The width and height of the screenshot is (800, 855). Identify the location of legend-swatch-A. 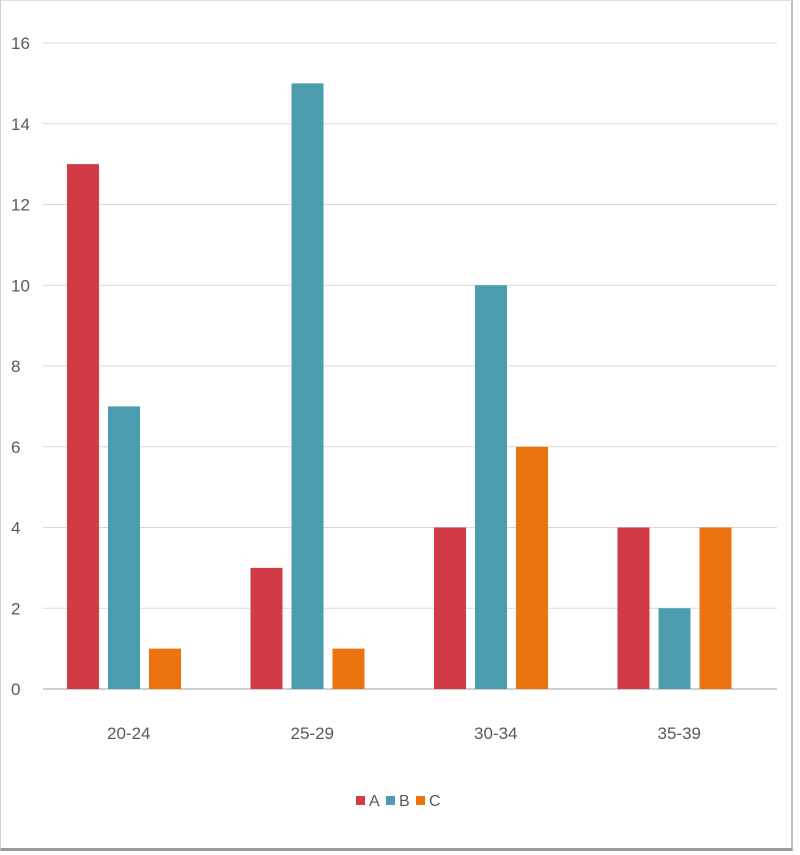
(360, 800).